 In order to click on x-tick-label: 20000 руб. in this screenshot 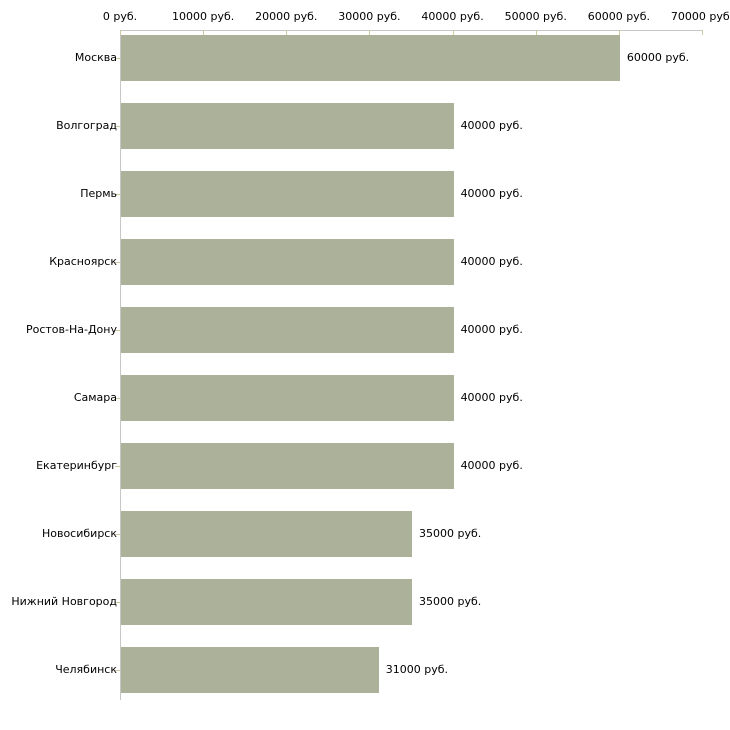, I will do `click(286, 16)`.